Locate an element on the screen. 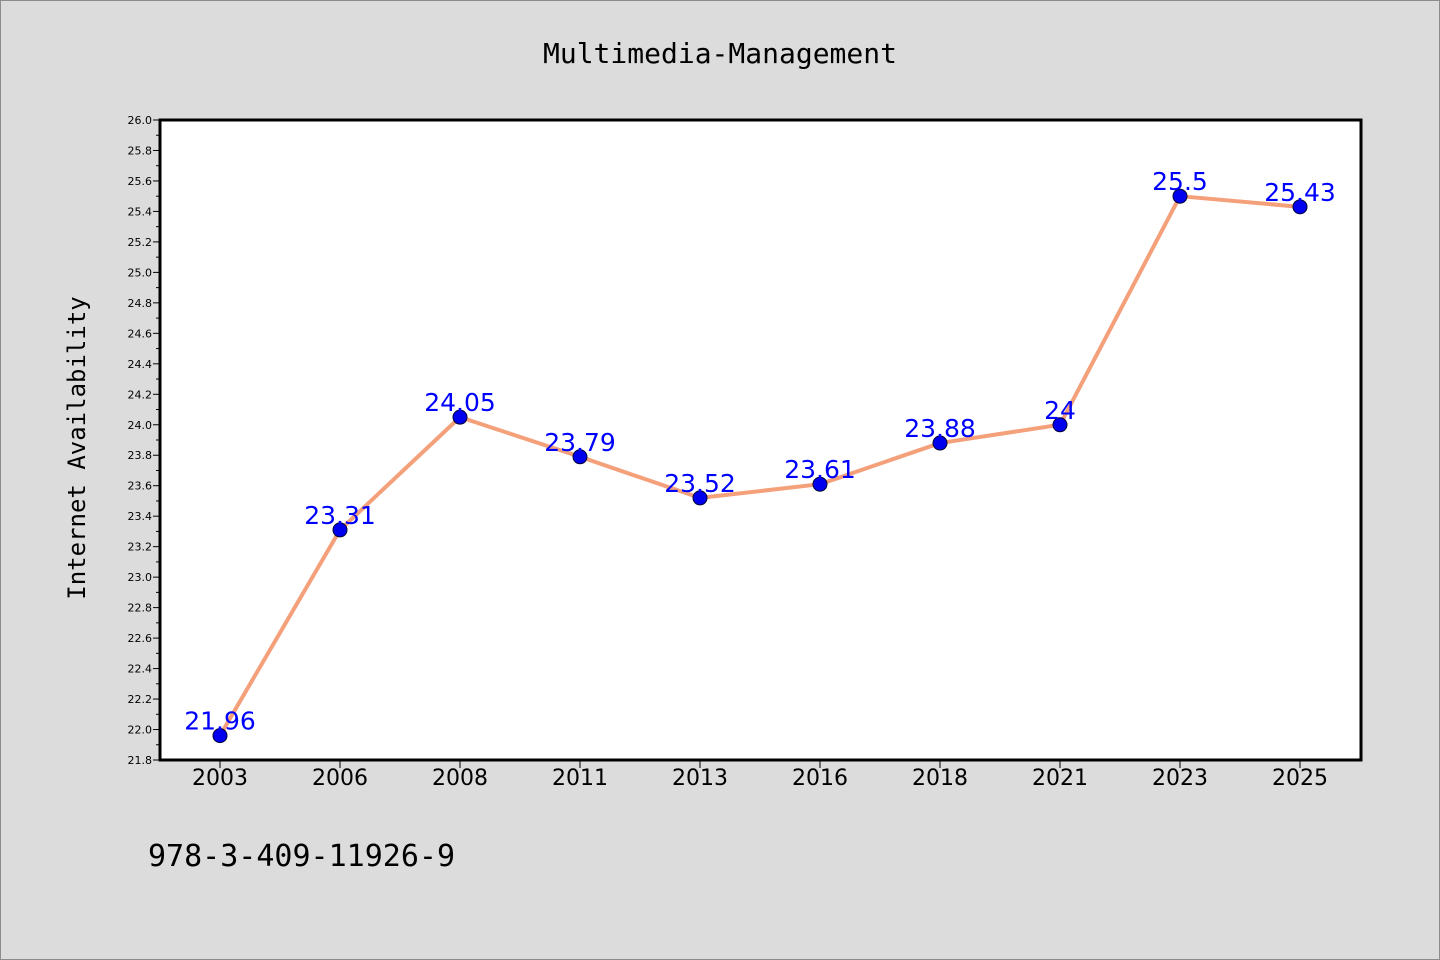 The height and width of the screenshot is (960, 1440). y-tick-label: 22.6 is located at coordinates (140, 638).